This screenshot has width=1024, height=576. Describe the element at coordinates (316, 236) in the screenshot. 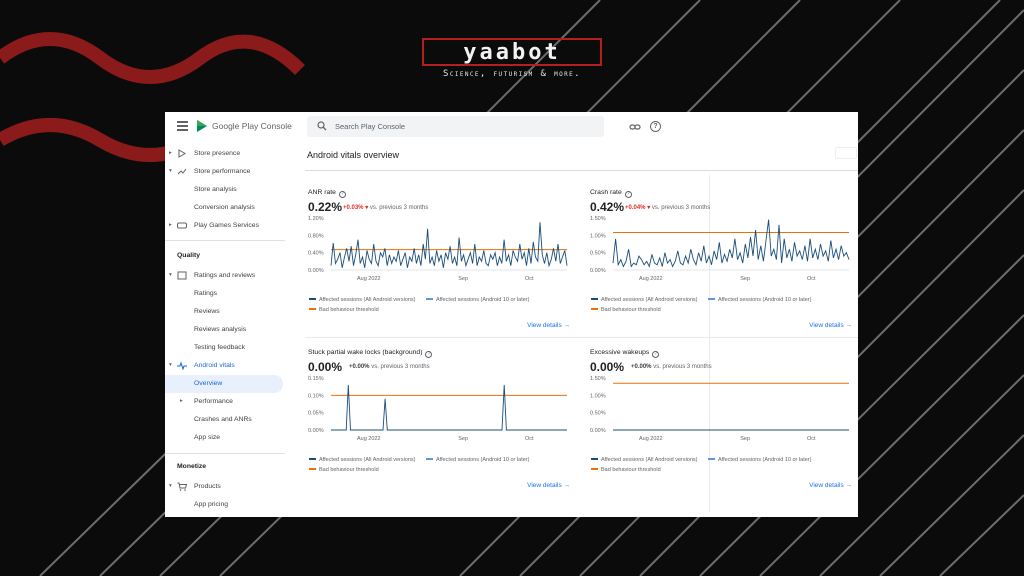

I see `y-tick-label: 0.80%` at that location.